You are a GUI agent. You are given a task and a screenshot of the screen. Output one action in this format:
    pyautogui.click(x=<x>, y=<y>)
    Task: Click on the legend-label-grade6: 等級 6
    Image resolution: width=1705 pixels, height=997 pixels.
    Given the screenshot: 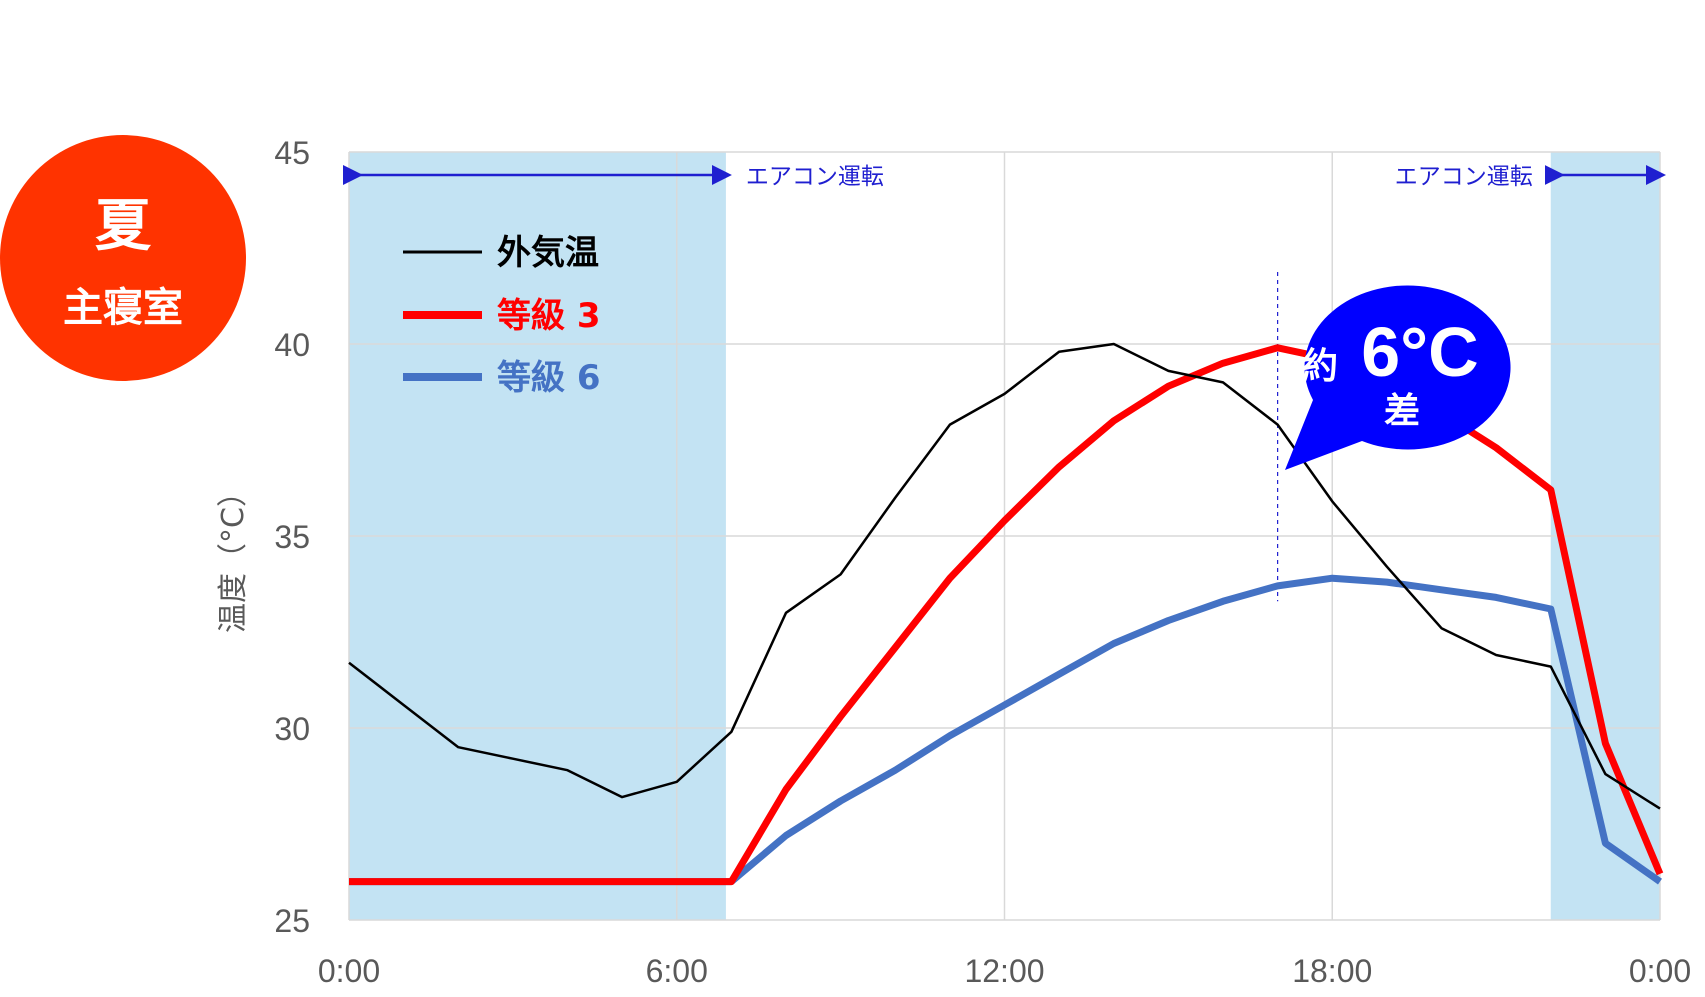 What is the action you would take?
    pyautogui.click(x=549, y=378)
    